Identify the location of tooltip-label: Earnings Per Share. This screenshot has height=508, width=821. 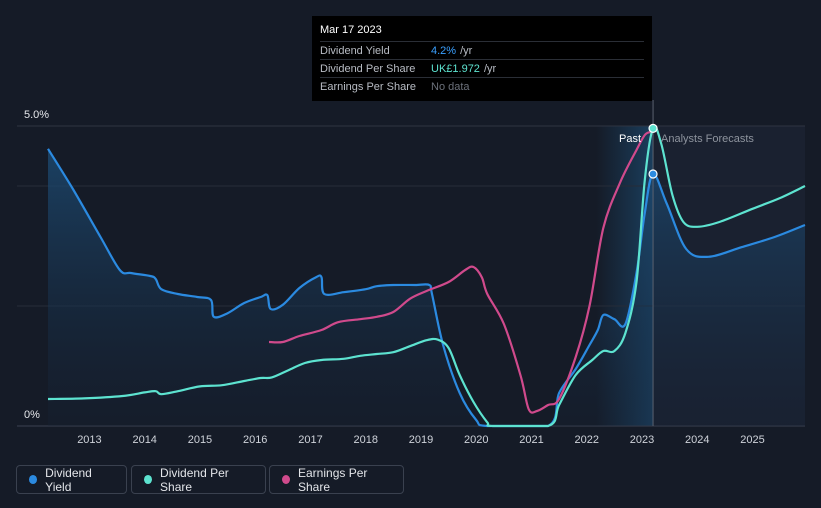
(368, 86).